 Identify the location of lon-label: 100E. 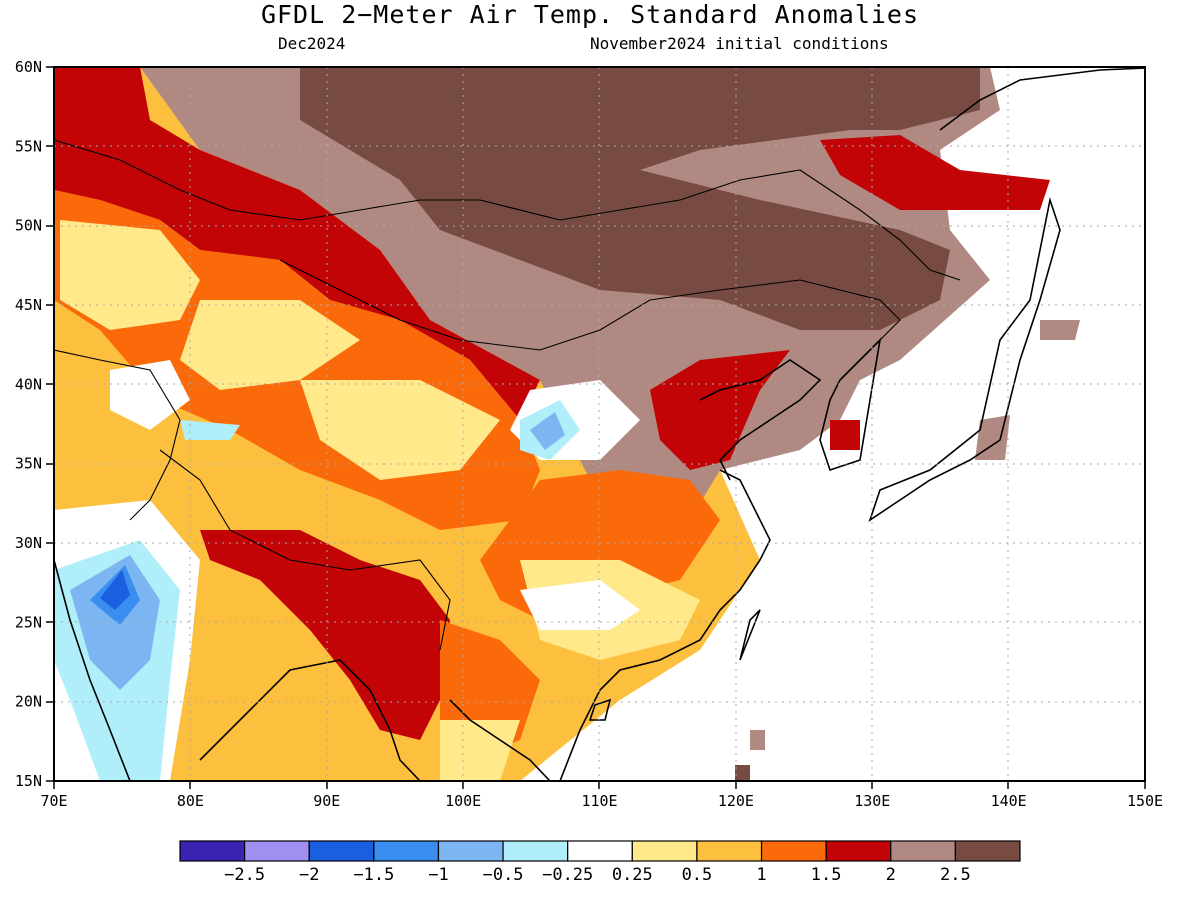
(463, 801).